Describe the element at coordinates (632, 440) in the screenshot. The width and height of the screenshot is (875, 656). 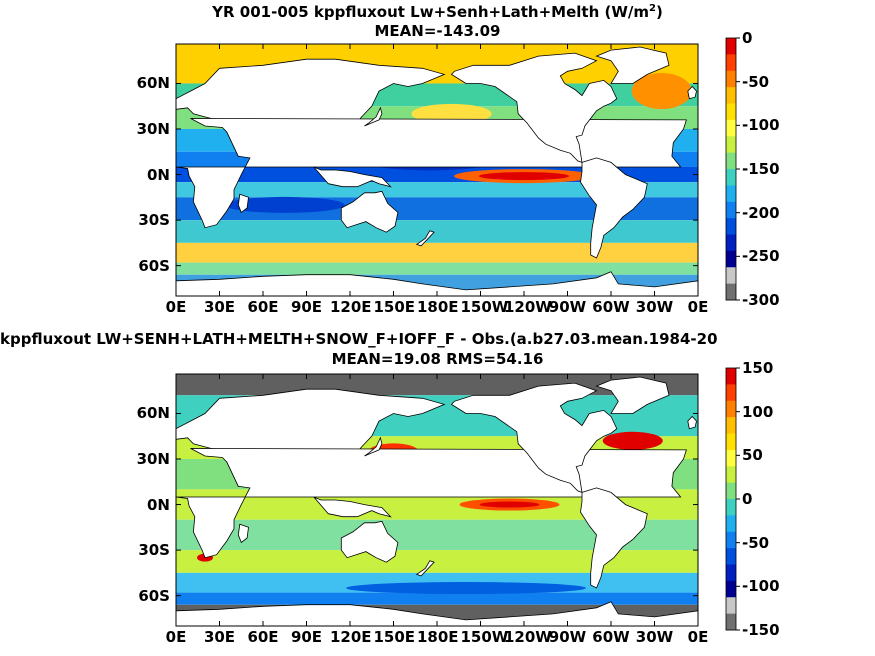
I see `gulf-stream-bias` at that location.